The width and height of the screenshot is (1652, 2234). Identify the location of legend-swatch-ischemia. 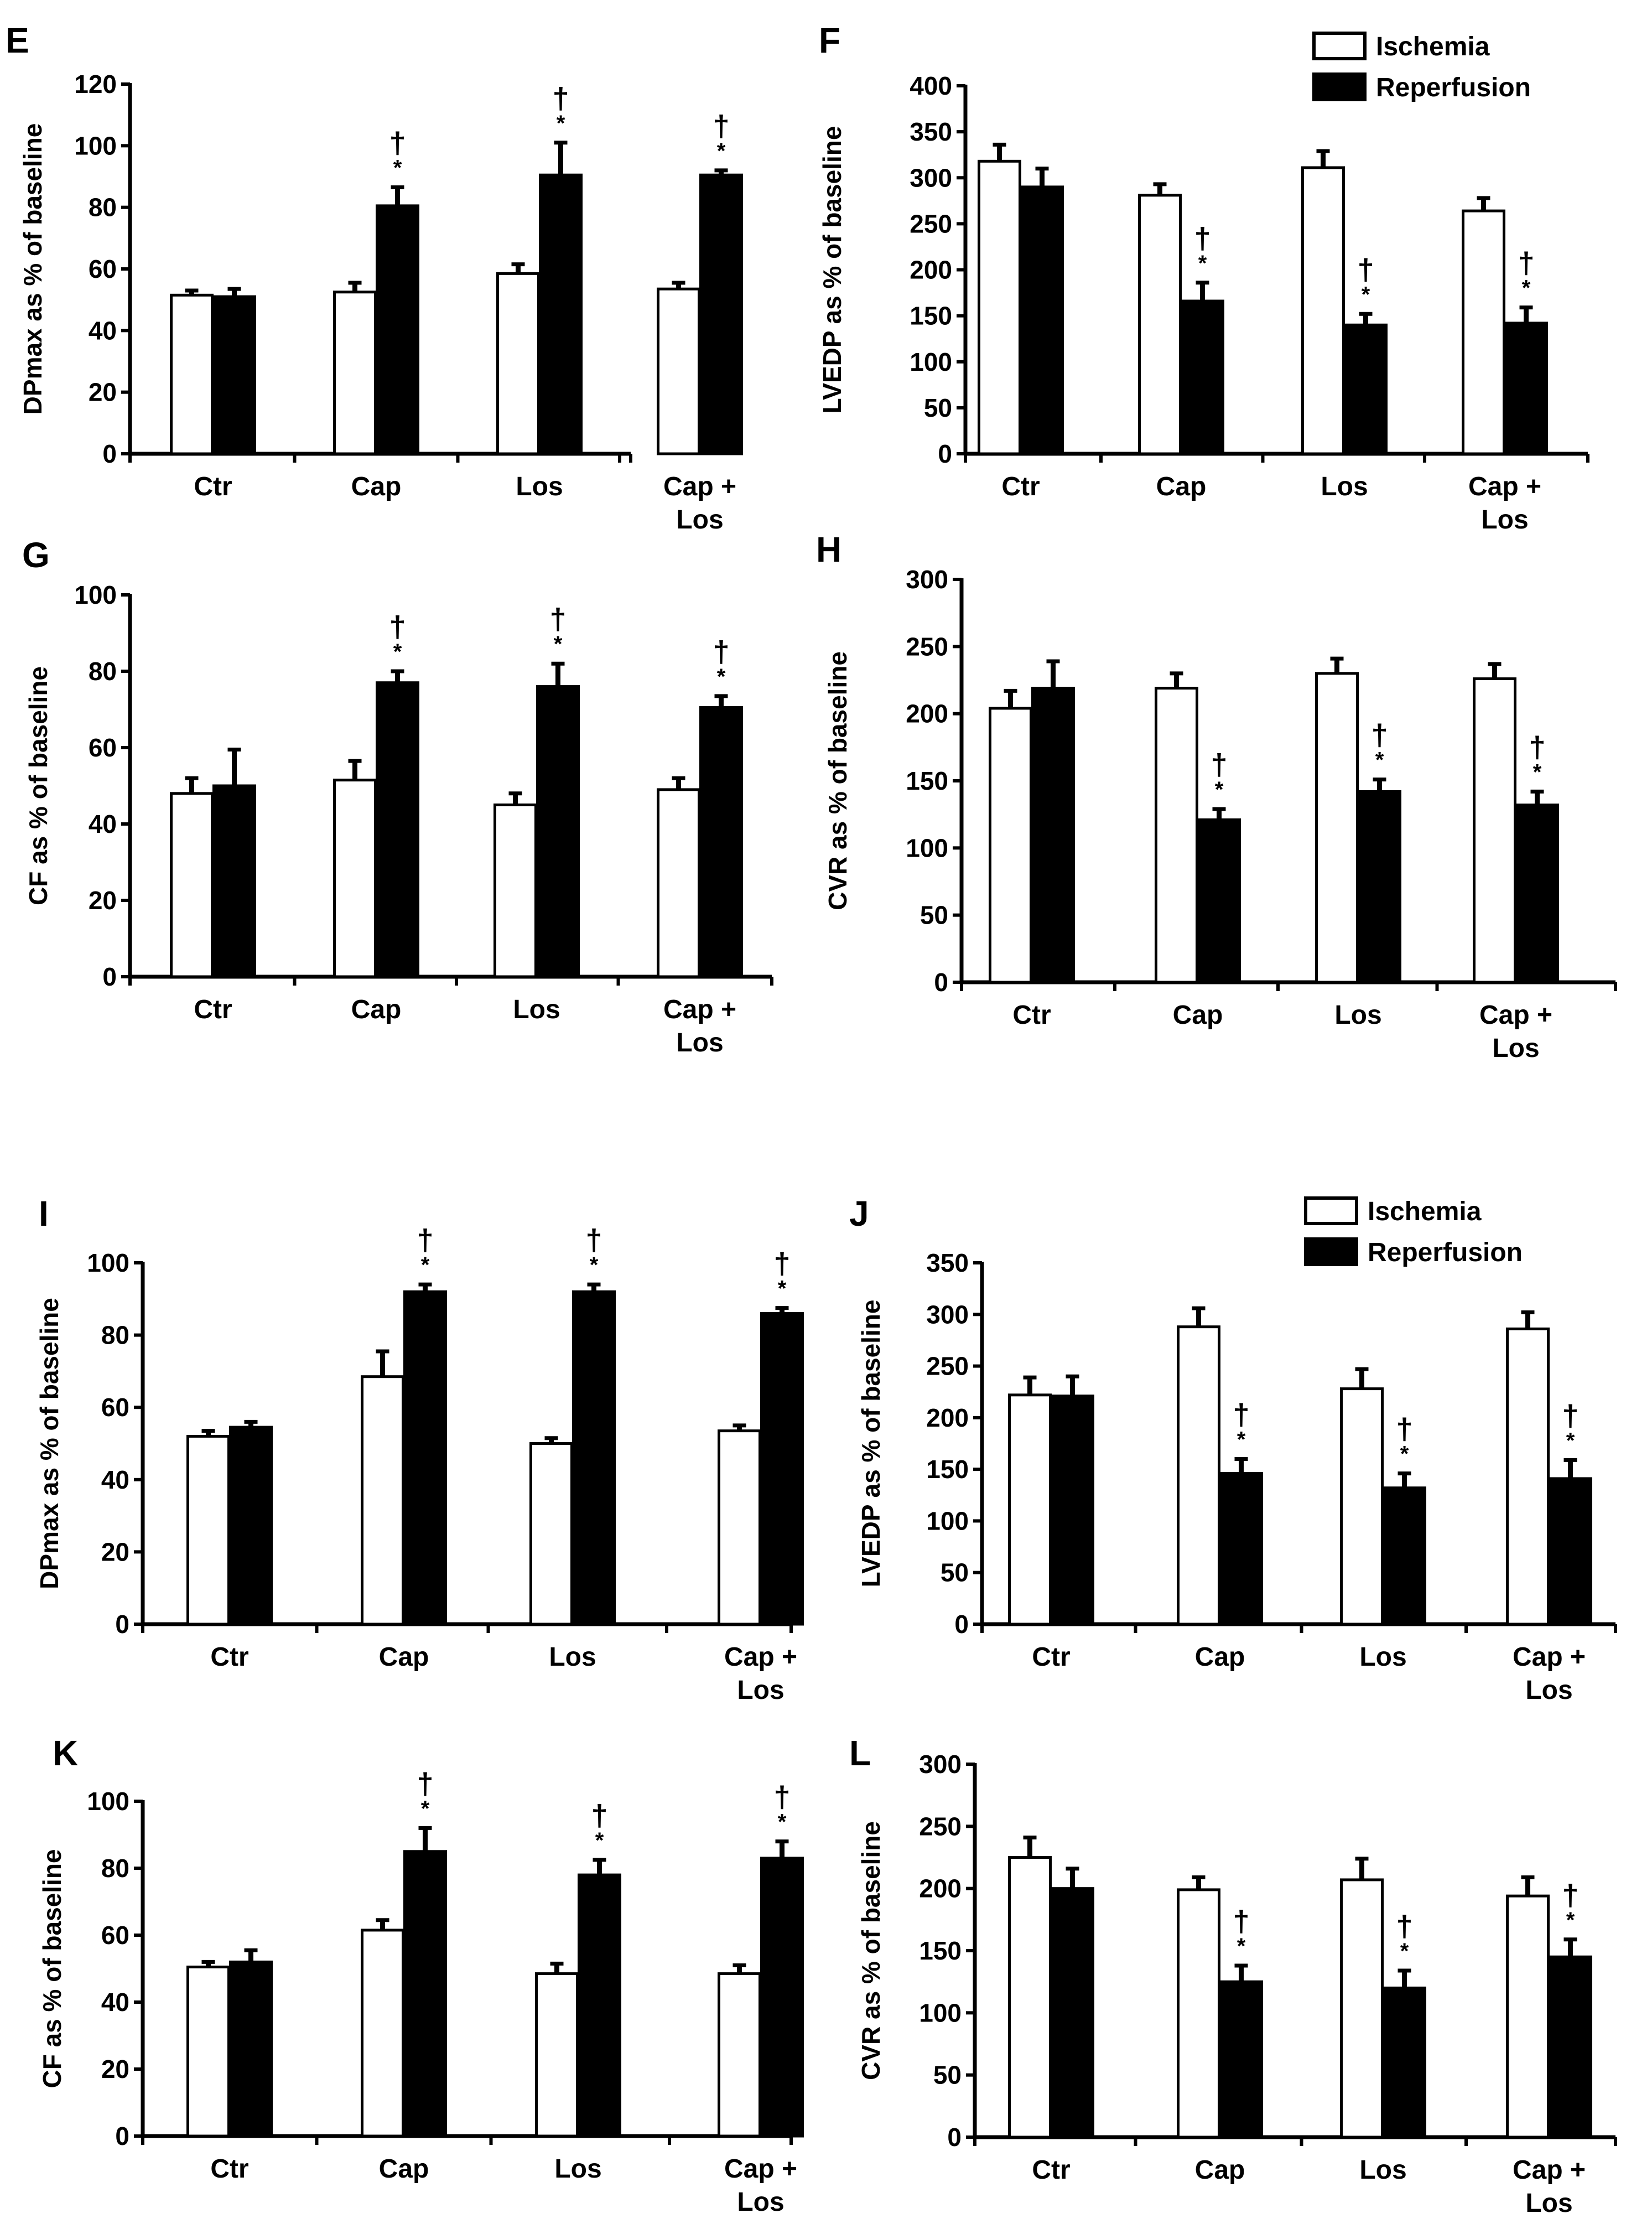
(1339, 46).